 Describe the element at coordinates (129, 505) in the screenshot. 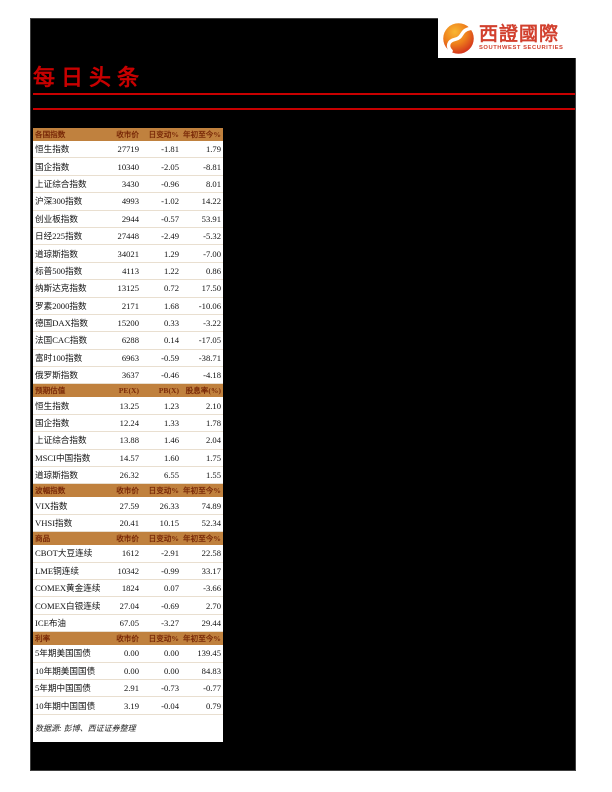

I see `row-value: 27.59` at that location.